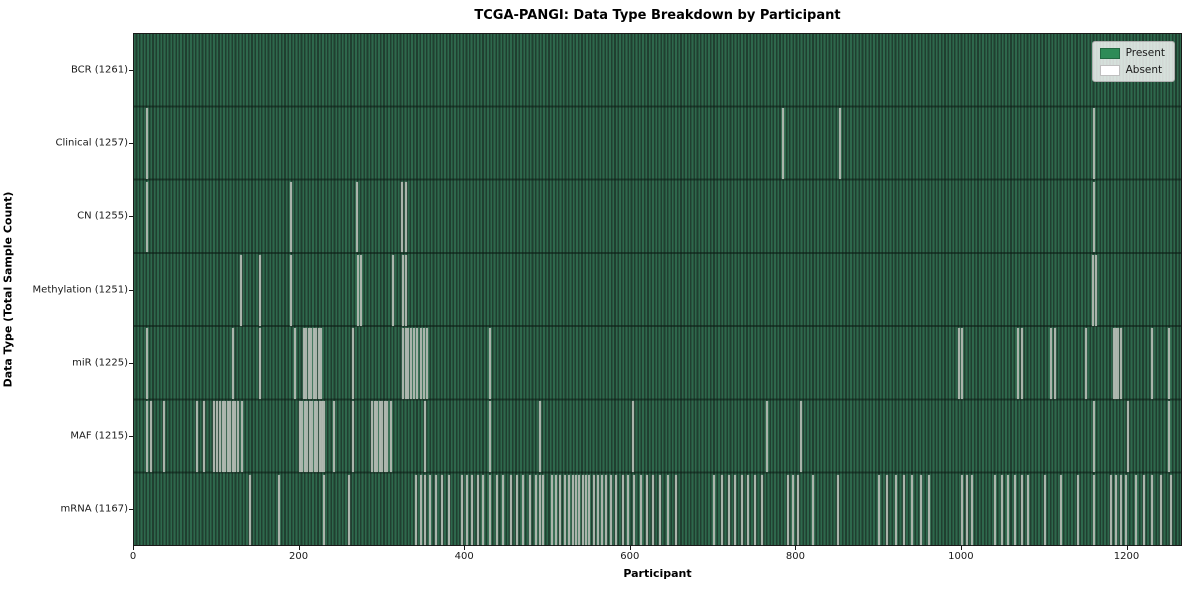 The image size is (1200, 600). I want to click on legend-swatch-absent-icon, so click(1109, 70).